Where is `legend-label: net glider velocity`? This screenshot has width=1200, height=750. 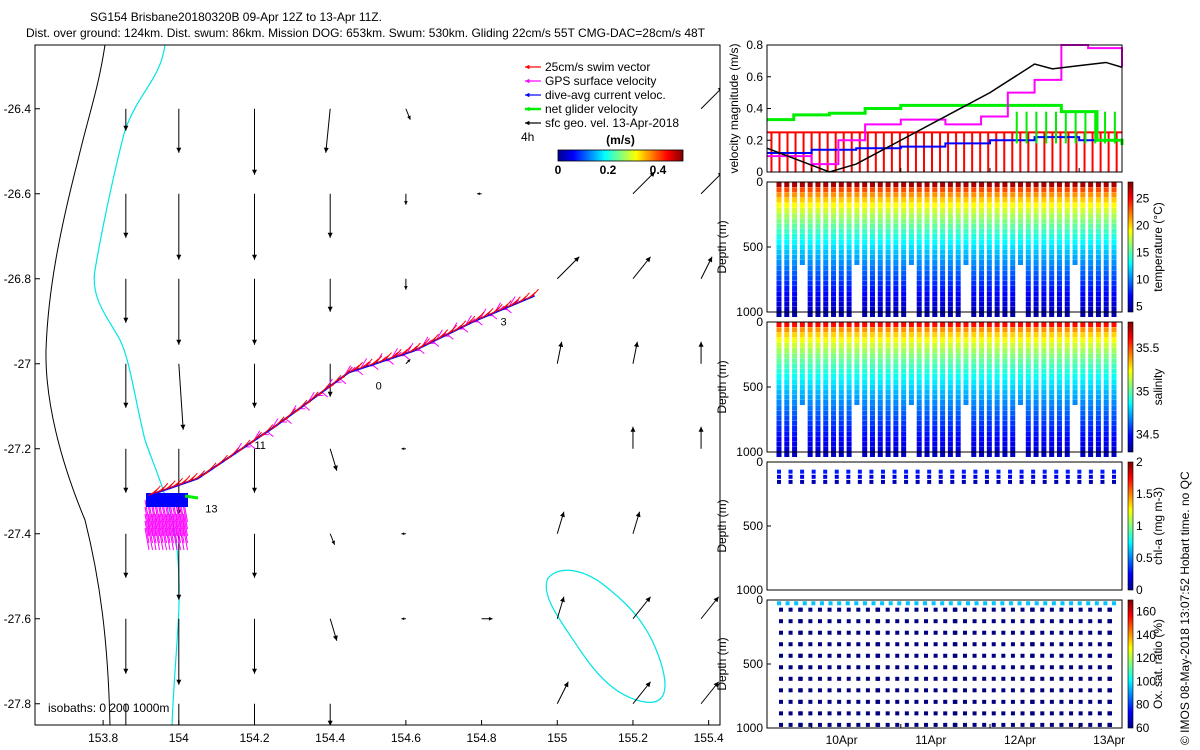
legend-label: net glider velocity is located at coordinates (591, 109).